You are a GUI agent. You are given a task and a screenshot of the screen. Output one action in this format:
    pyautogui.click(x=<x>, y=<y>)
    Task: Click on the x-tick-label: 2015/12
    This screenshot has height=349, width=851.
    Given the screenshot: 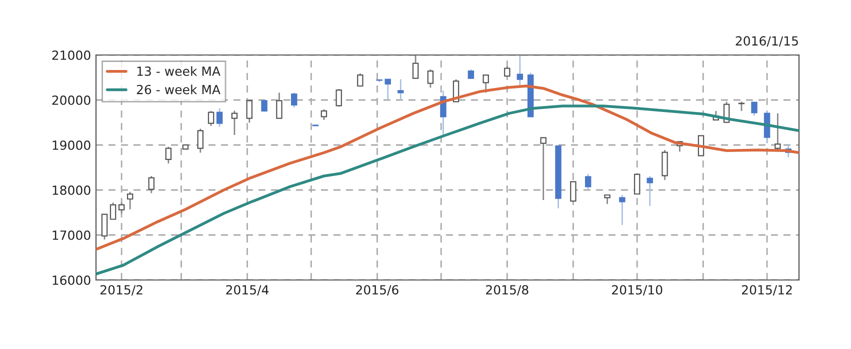 What is the action you would take?
    pyautogui.click(x=767, y=290)
    